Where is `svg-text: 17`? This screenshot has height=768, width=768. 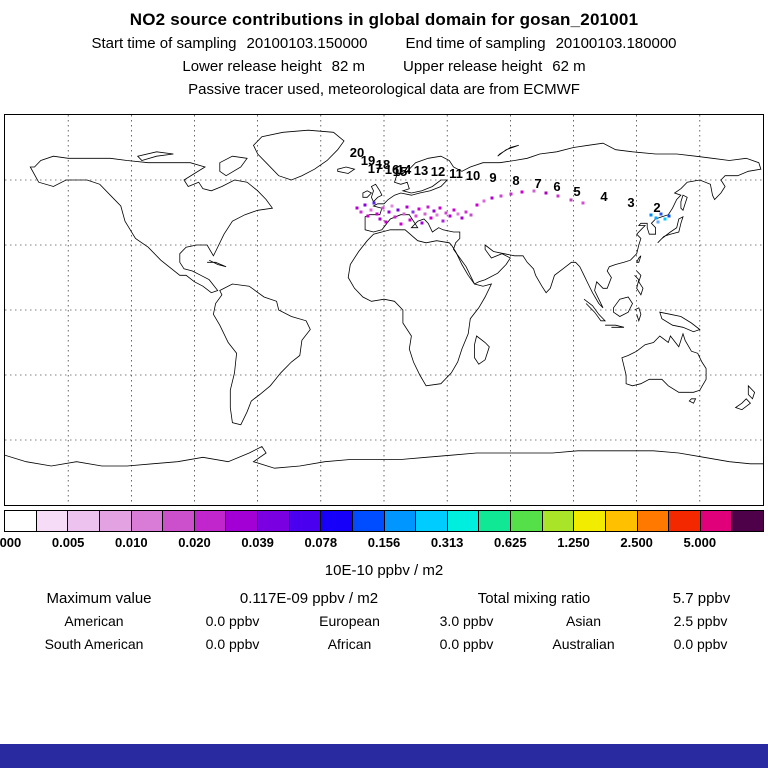 svg-text: 17 is located at coordinates (375, 168).